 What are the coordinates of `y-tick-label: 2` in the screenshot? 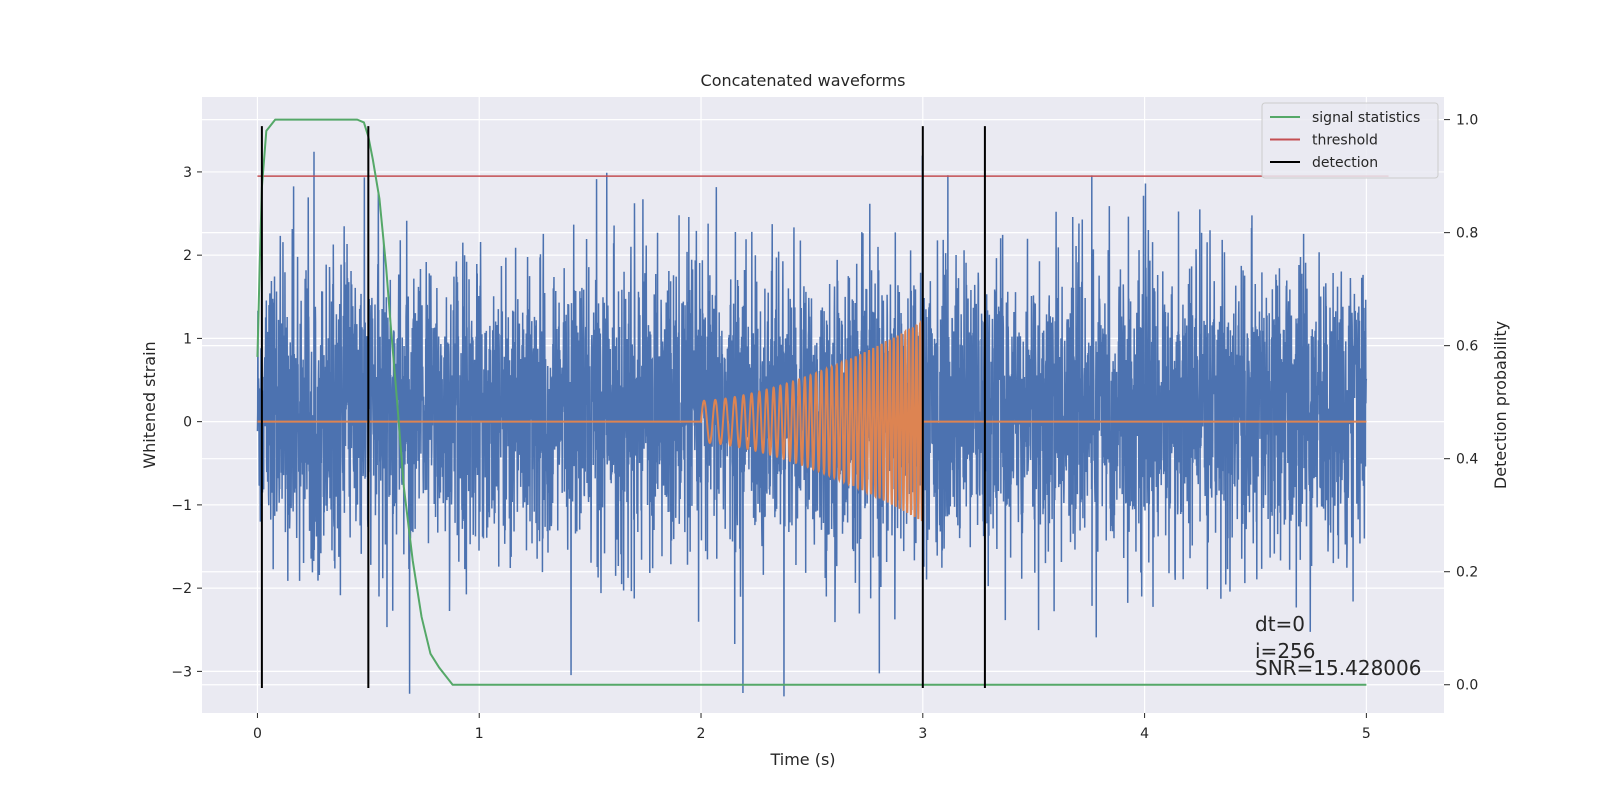 It's located at (187, 256).